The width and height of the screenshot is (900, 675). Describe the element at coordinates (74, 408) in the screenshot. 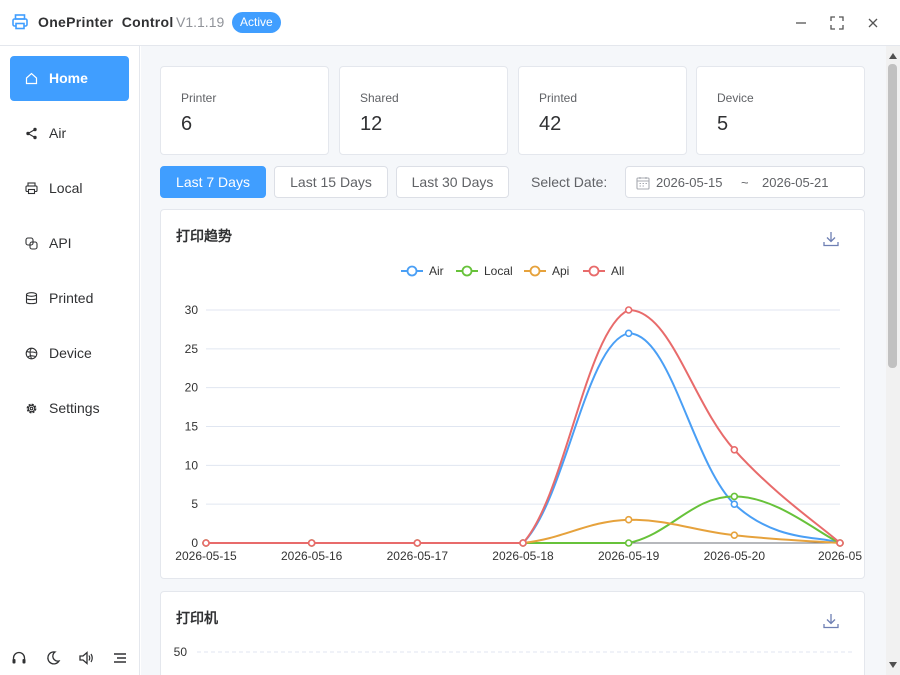

I see `sidebar-item-label: Settings` at that location.